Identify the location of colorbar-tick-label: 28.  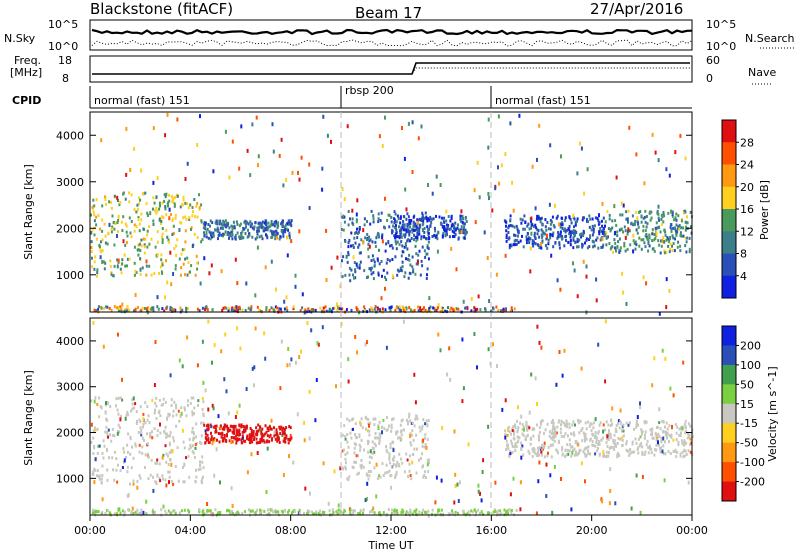
(747, 142).